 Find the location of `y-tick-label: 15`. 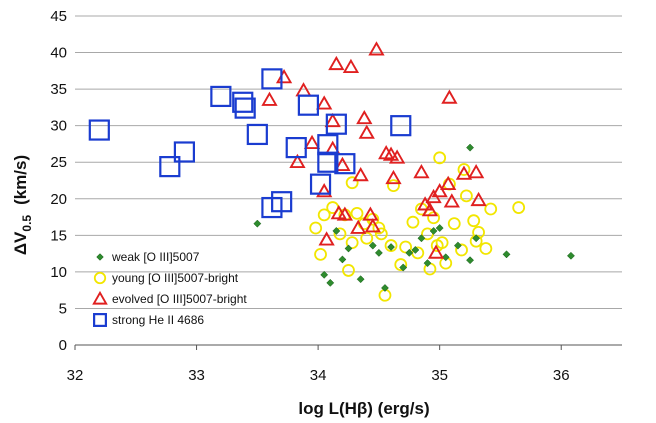

y-tick-label: 15 is located at coordinates (58, 235).